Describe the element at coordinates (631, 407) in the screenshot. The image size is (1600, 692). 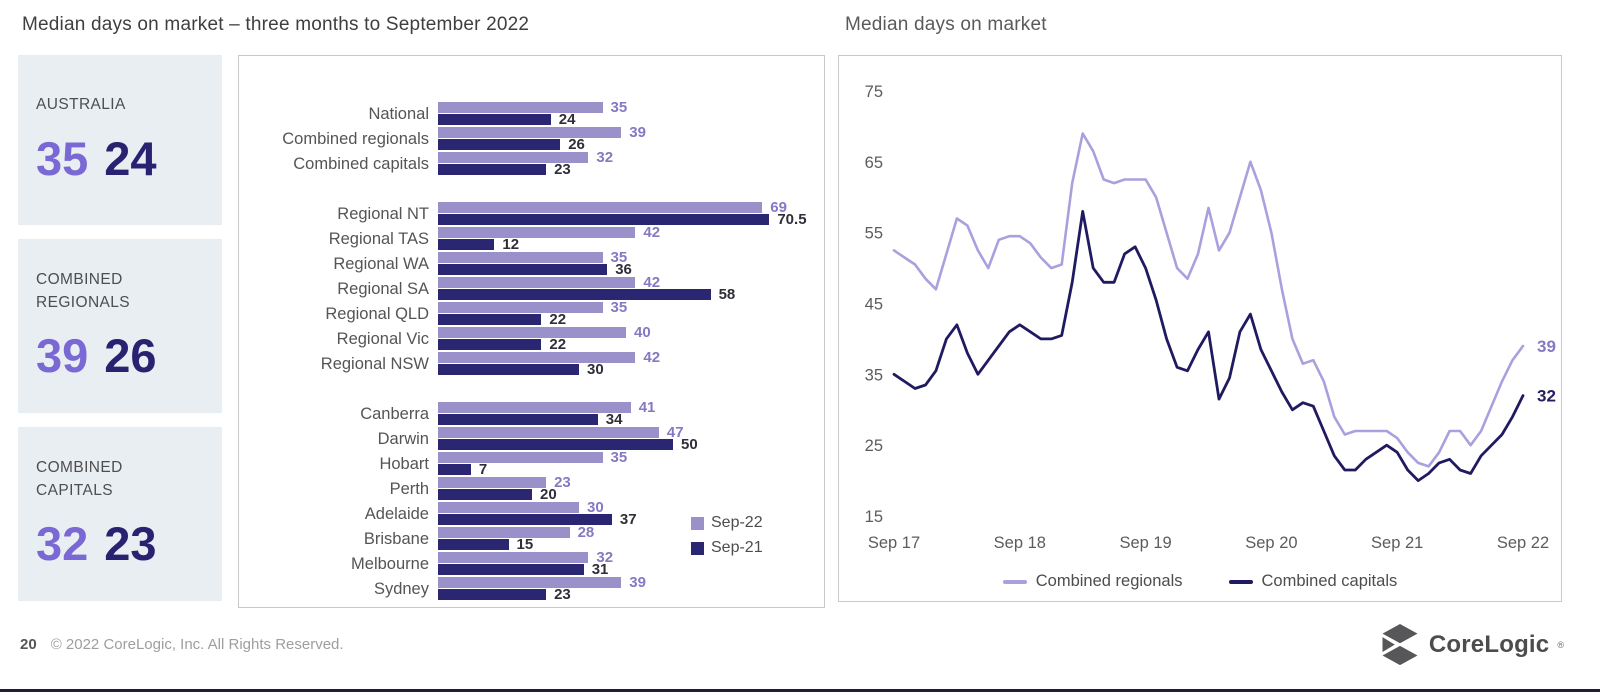
I see `bar-line: 41` at that location.